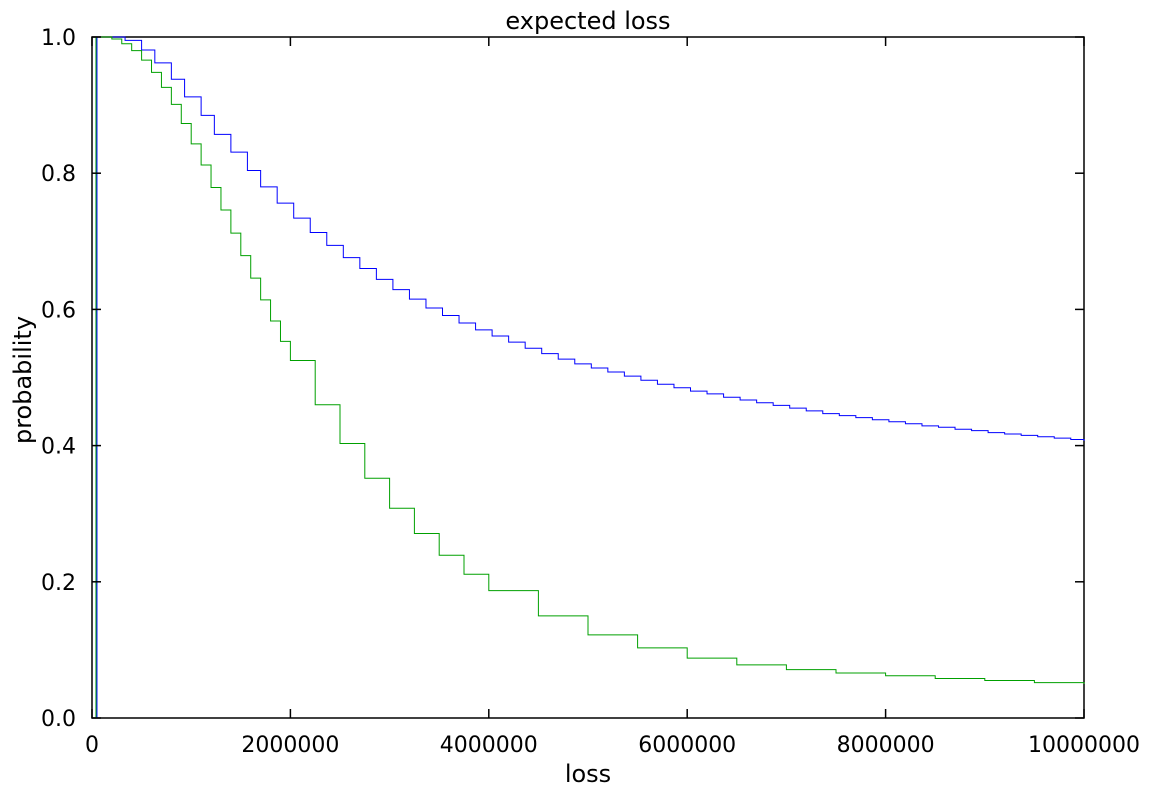 Image resolution: width=1150 pixels, height=798 pixels. What do you see at coordinates (588, 774) in the screenshot?
I see `x-axis-label: loss` at bounding box center [588, 774].